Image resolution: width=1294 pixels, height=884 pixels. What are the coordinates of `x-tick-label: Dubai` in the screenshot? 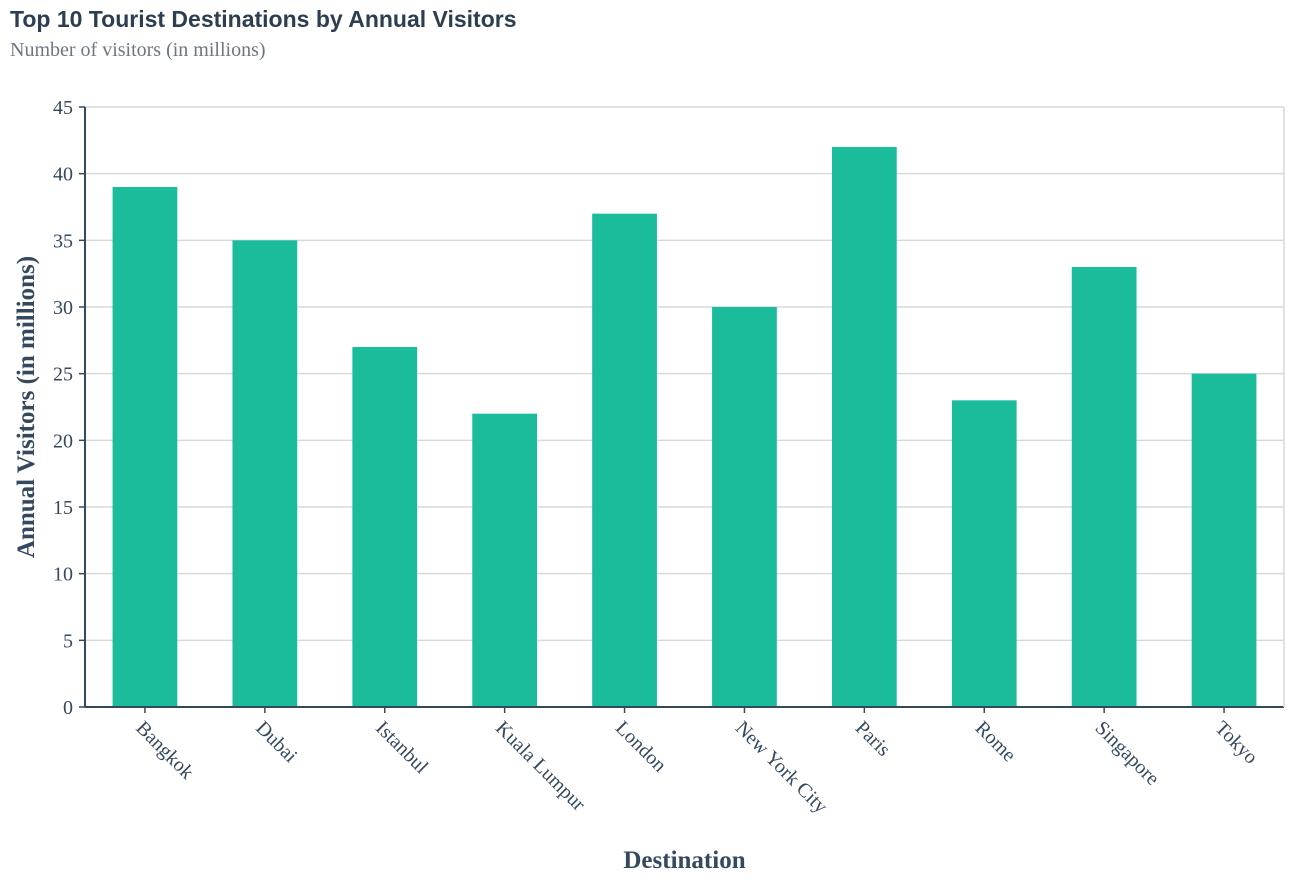 It's located at (276, 742).